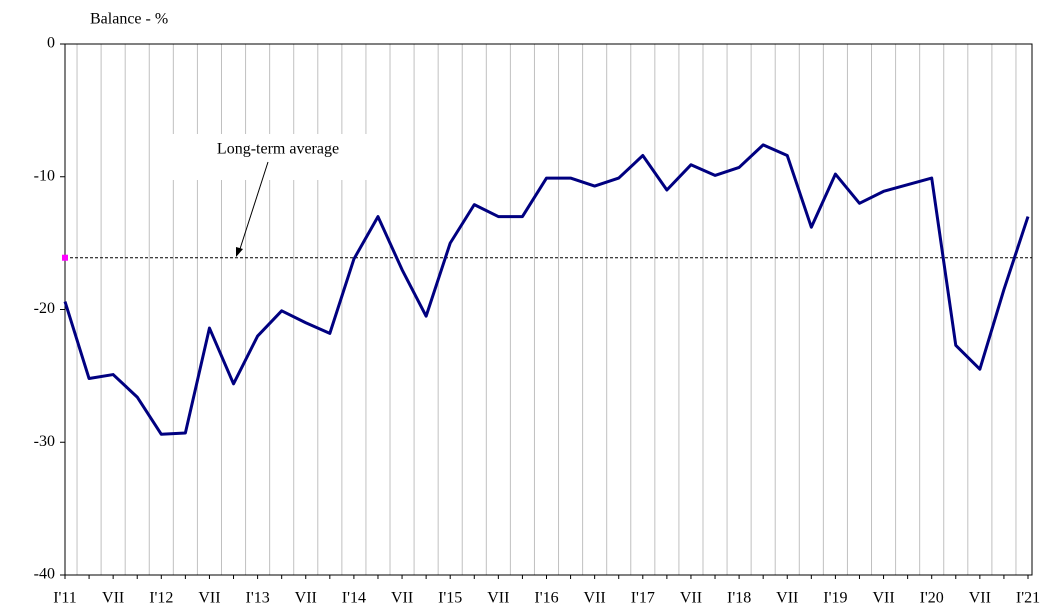 This screenshot has height=609, width=1043. What do you see at coordinates (278, 149) in the screenshot?
I see `annotation: Long-term average` at bounding box center [278, 149].